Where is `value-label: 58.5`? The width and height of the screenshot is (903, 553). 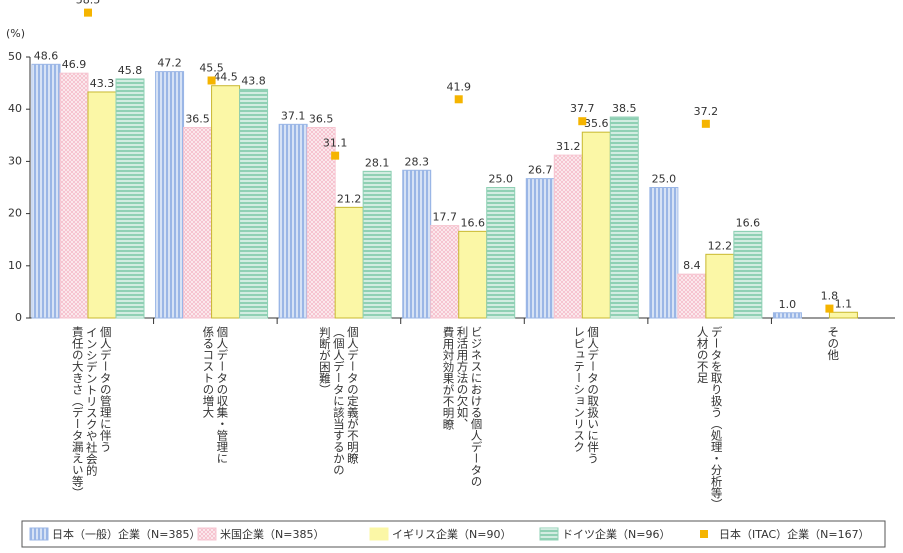 value-label: 58.5 is located at coordinates (88, 3).